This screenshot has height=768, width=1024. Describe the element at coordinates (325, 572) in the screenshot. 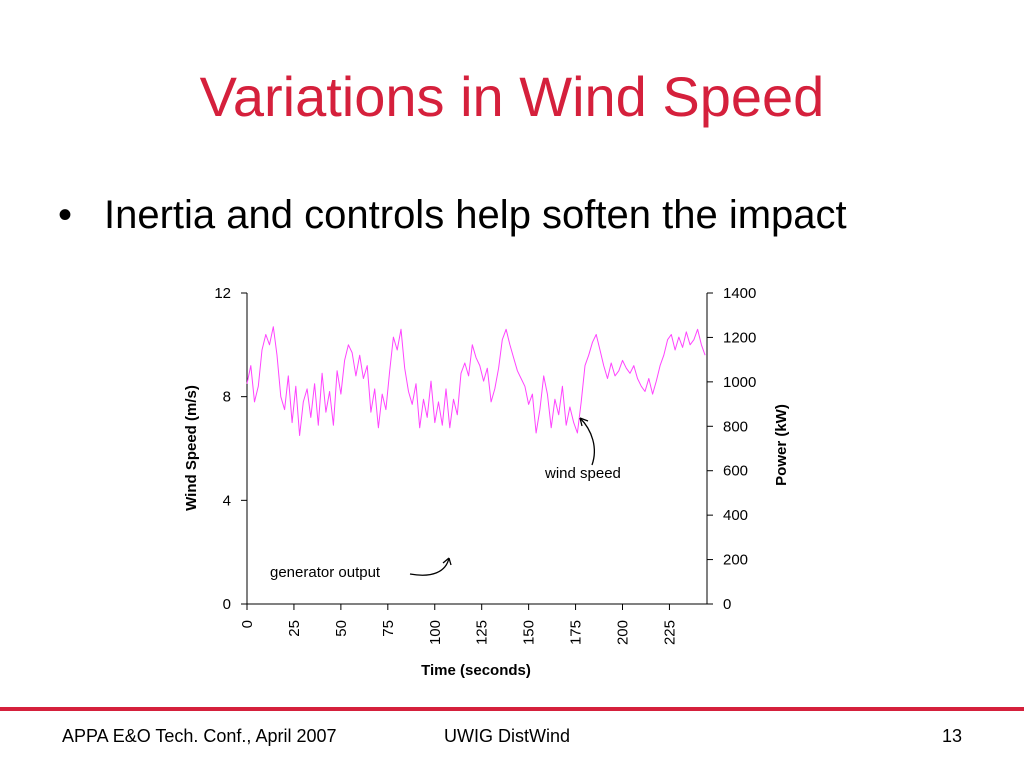

I see `annotation-generator-output: generator output` at that location.